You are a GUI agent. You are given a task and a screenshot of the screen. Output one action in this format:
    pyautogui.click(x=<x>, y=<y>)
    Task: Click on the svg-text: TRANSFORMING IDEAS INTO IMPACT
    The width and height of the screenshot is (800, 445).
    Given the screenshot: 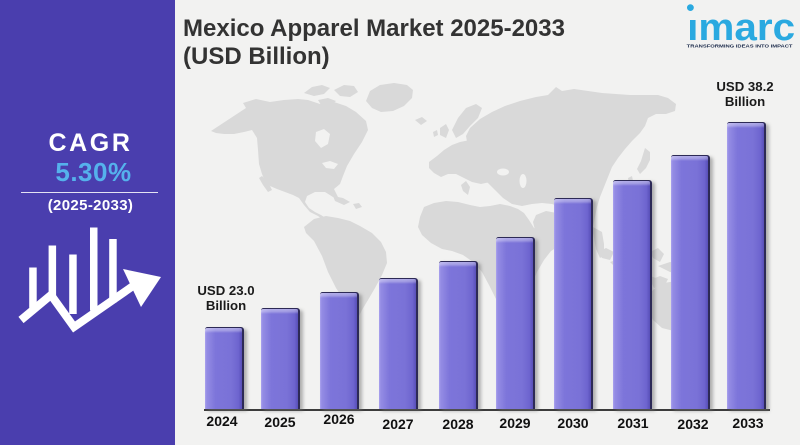 What is the action you would take?
    pyautogui.click(x=740, y=46)
    